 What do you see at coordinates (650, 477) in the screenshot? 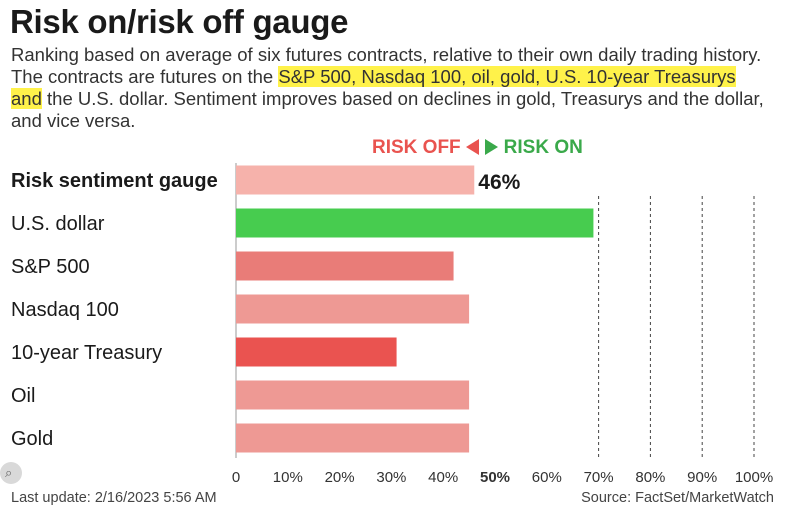
I see `x-tick-label: 80%` at bounding box center [650, 477].